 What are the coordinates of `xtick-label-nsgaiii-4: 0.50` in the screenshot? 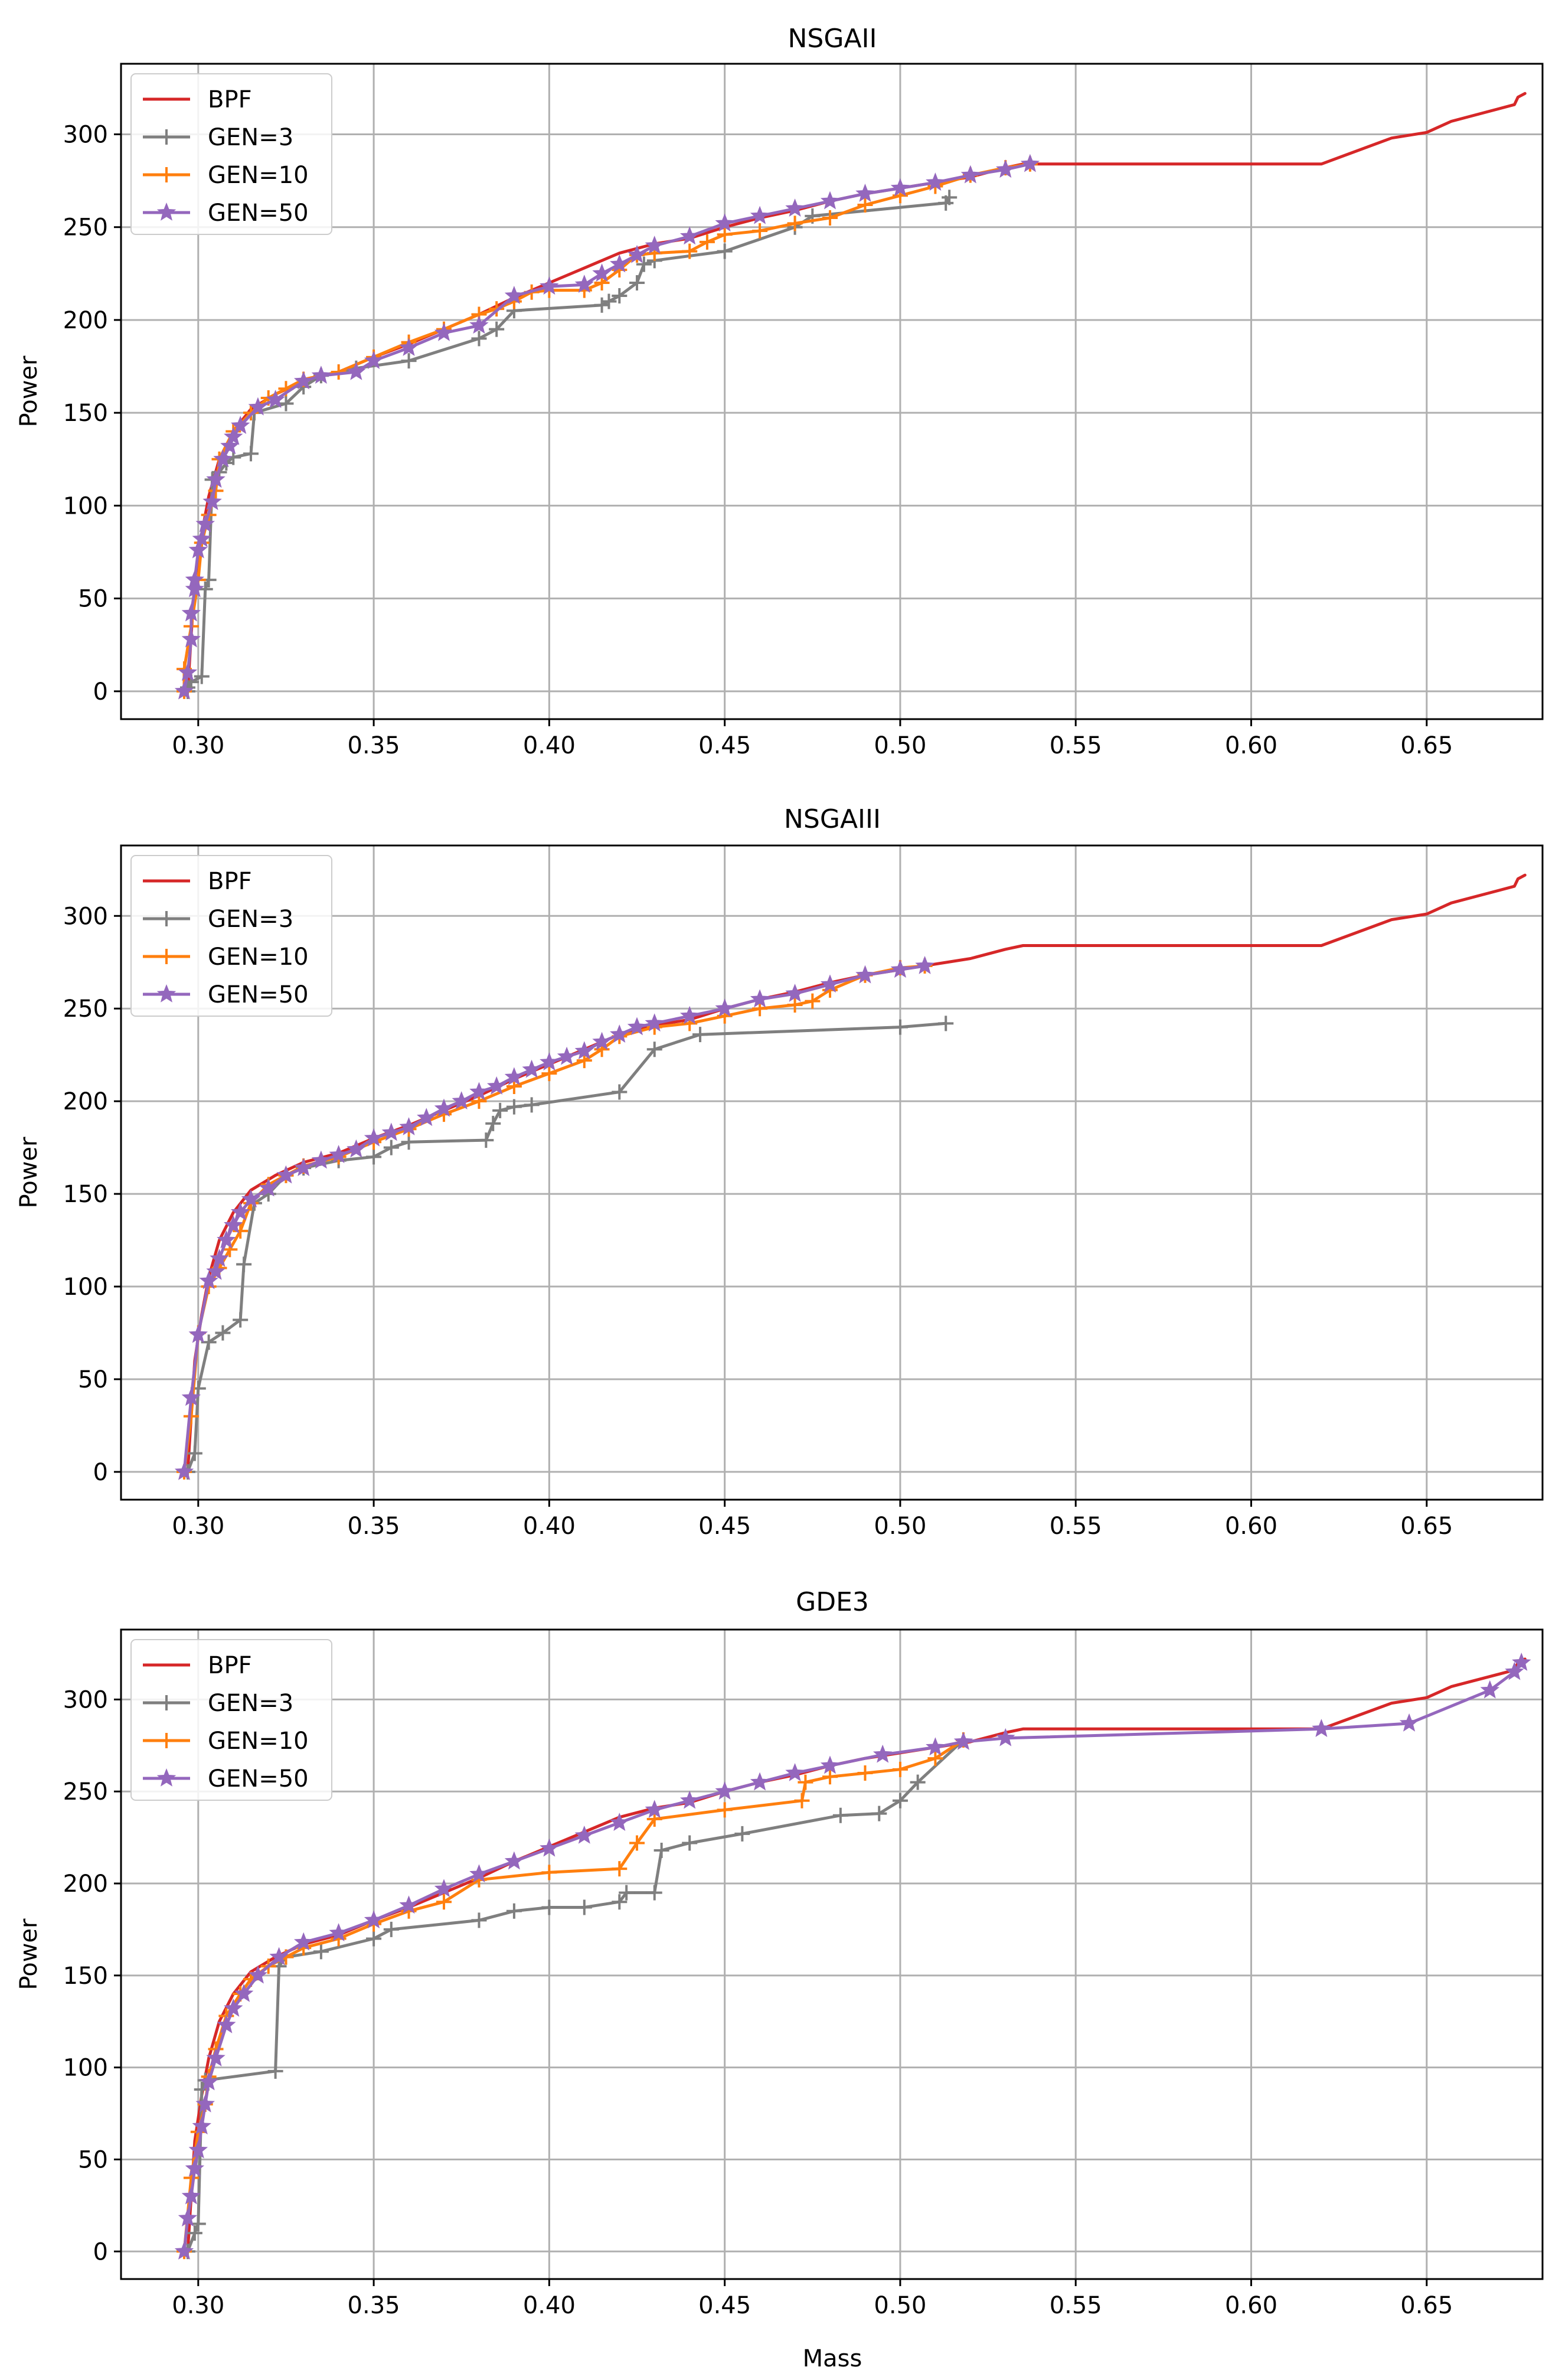 It's located at (900, 1526).